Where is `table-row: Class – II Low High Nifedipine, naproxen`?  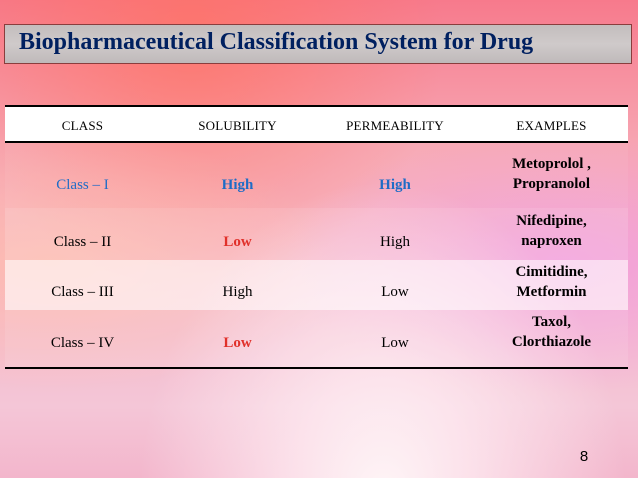 table-row: Class – II Low High Nifedipine, naproxen is located at coordinates (316, 234).